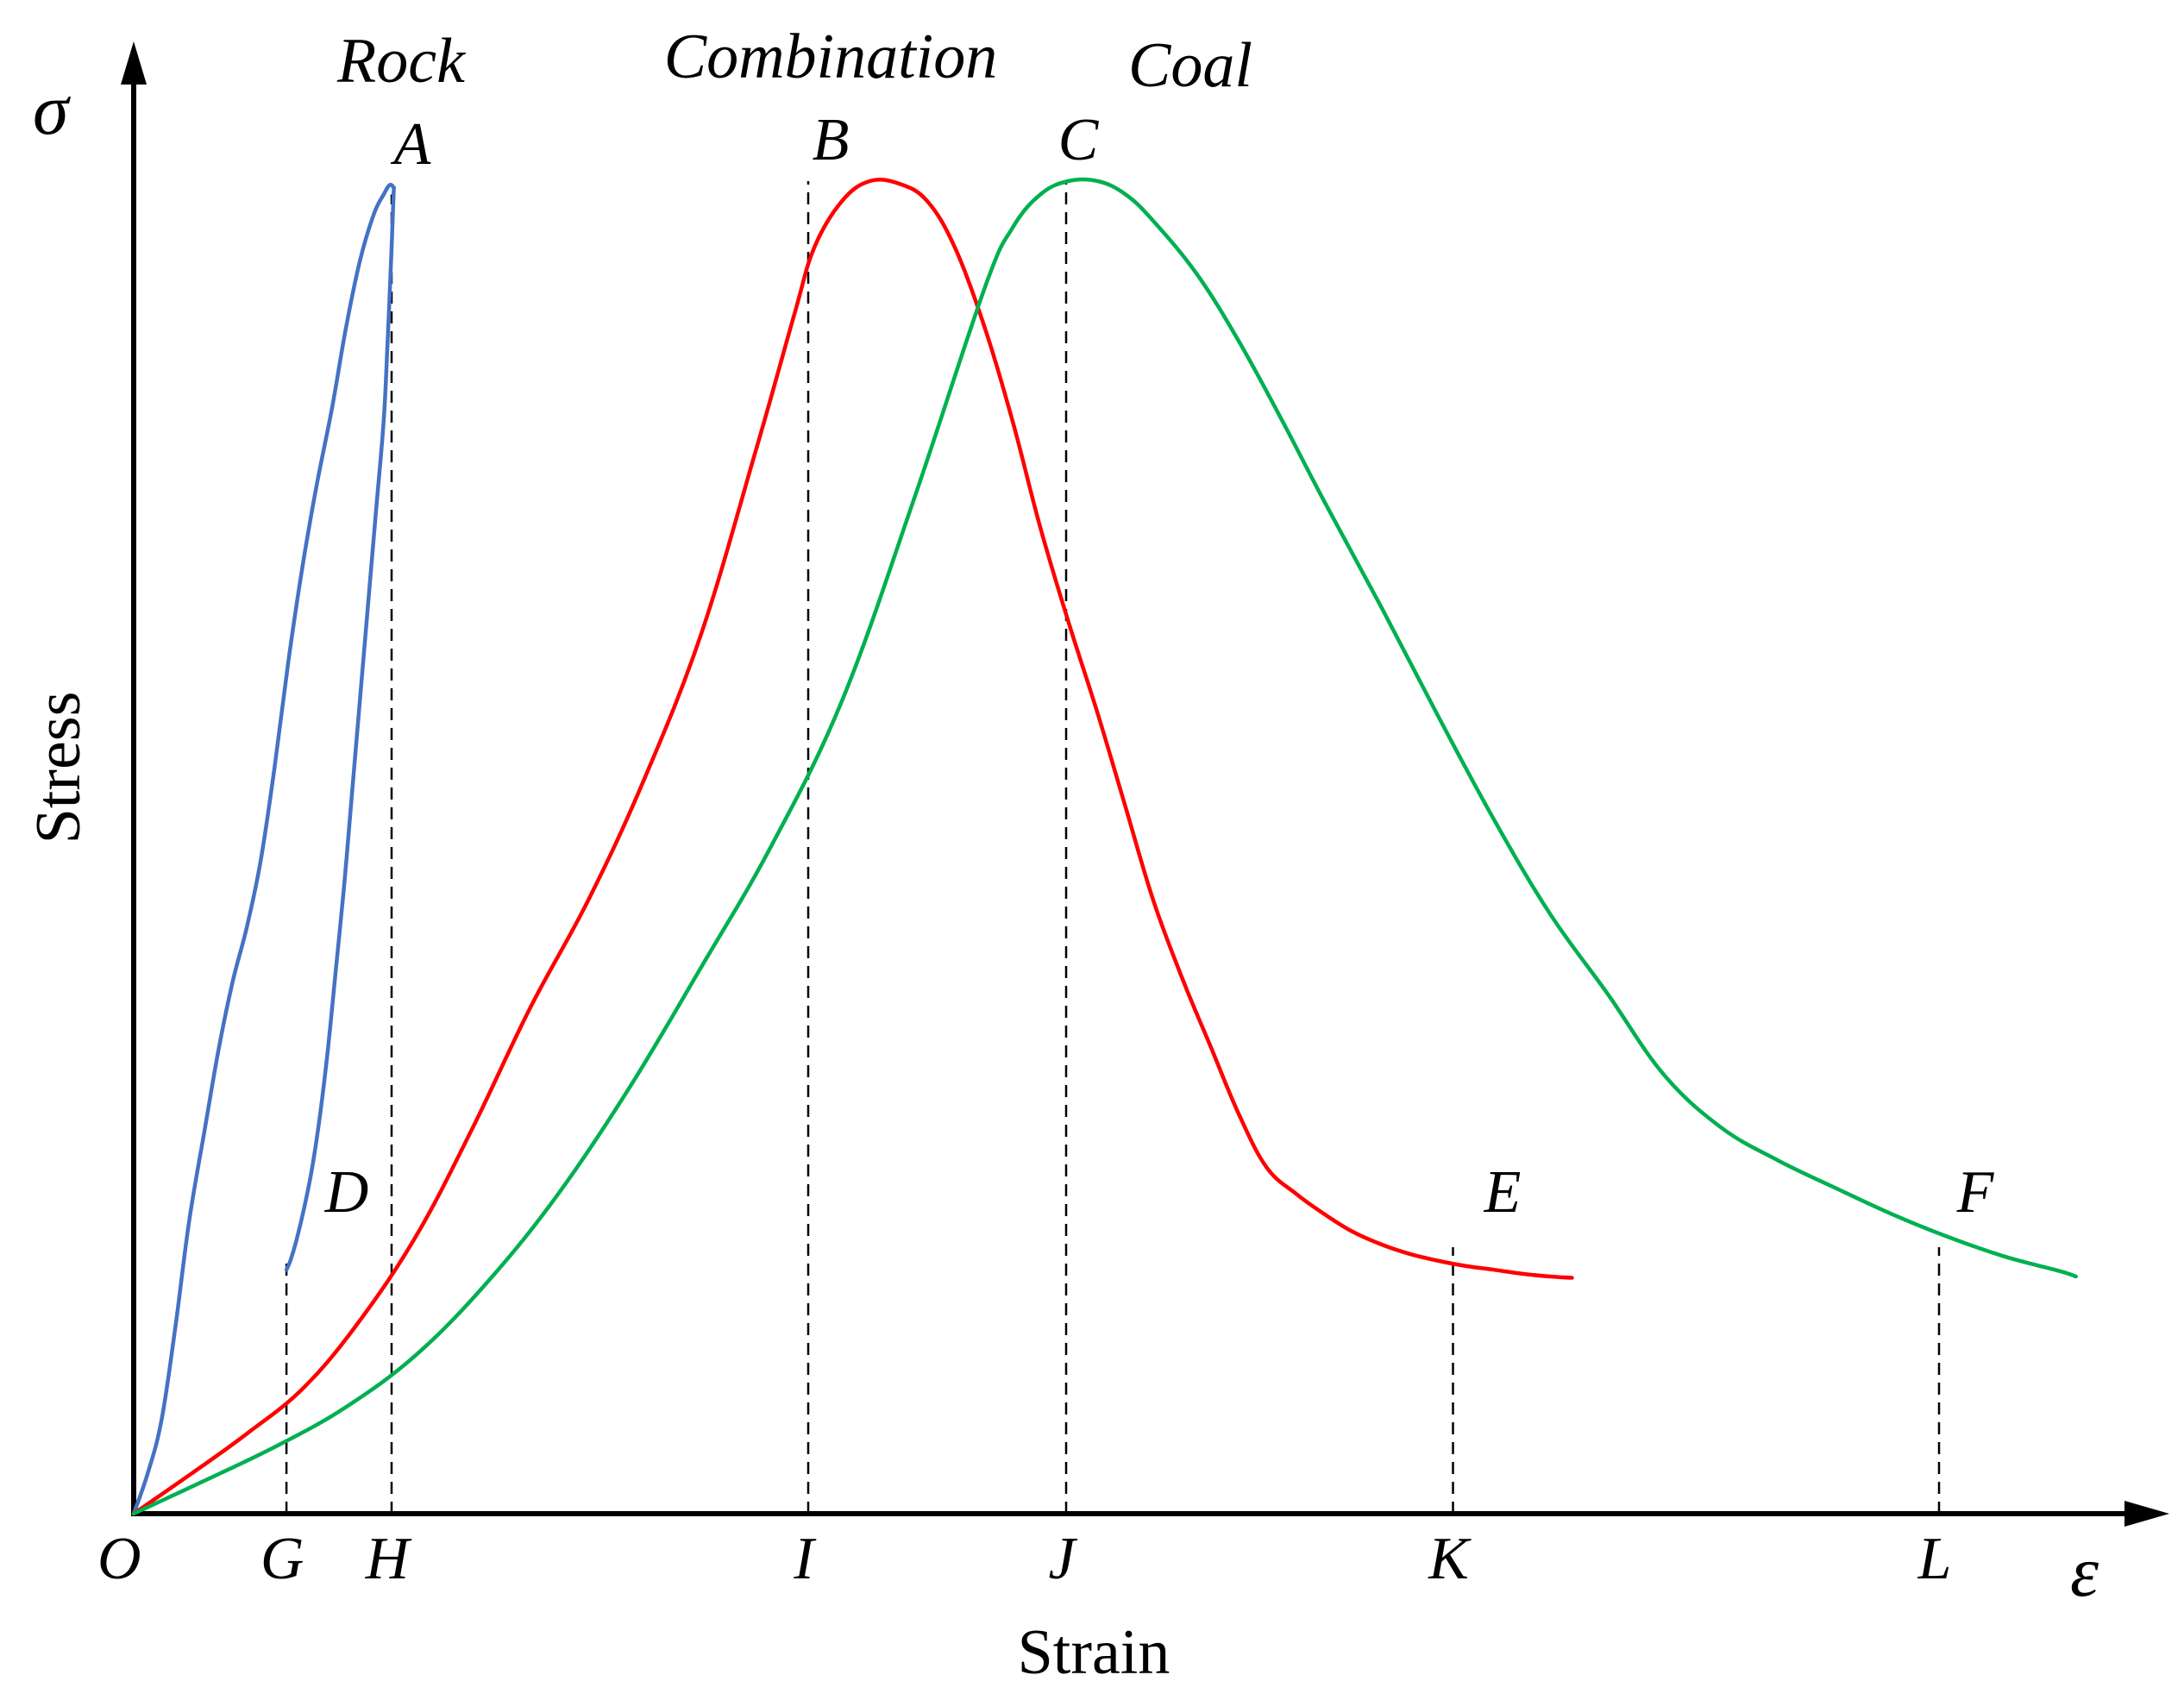 Image resolution: width=2184 pixels, height=1700 pixels. Describe the element at coordinates (264, 849) in the screenshot. I see `rock-curve` at that location.